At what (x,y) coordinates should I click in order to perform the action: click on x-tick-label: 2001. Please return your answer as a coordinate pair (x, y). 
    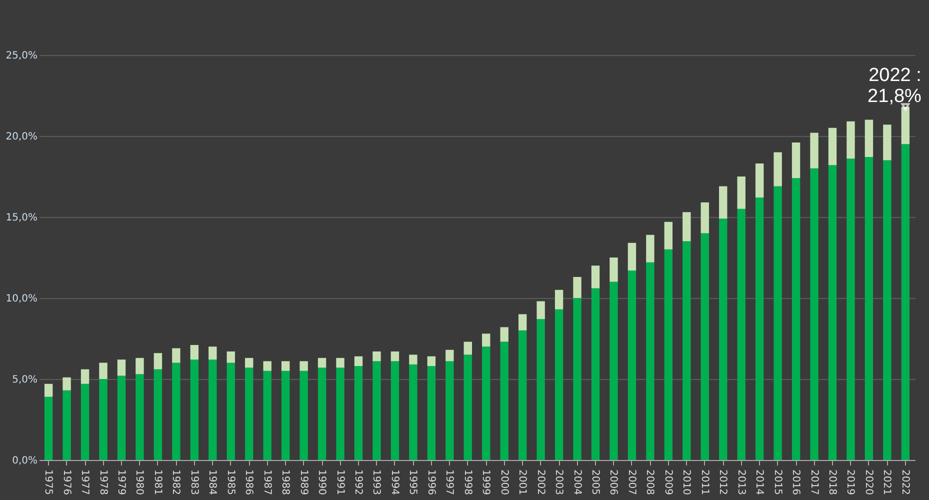
    Looking at the image, I should click on (522, 482).